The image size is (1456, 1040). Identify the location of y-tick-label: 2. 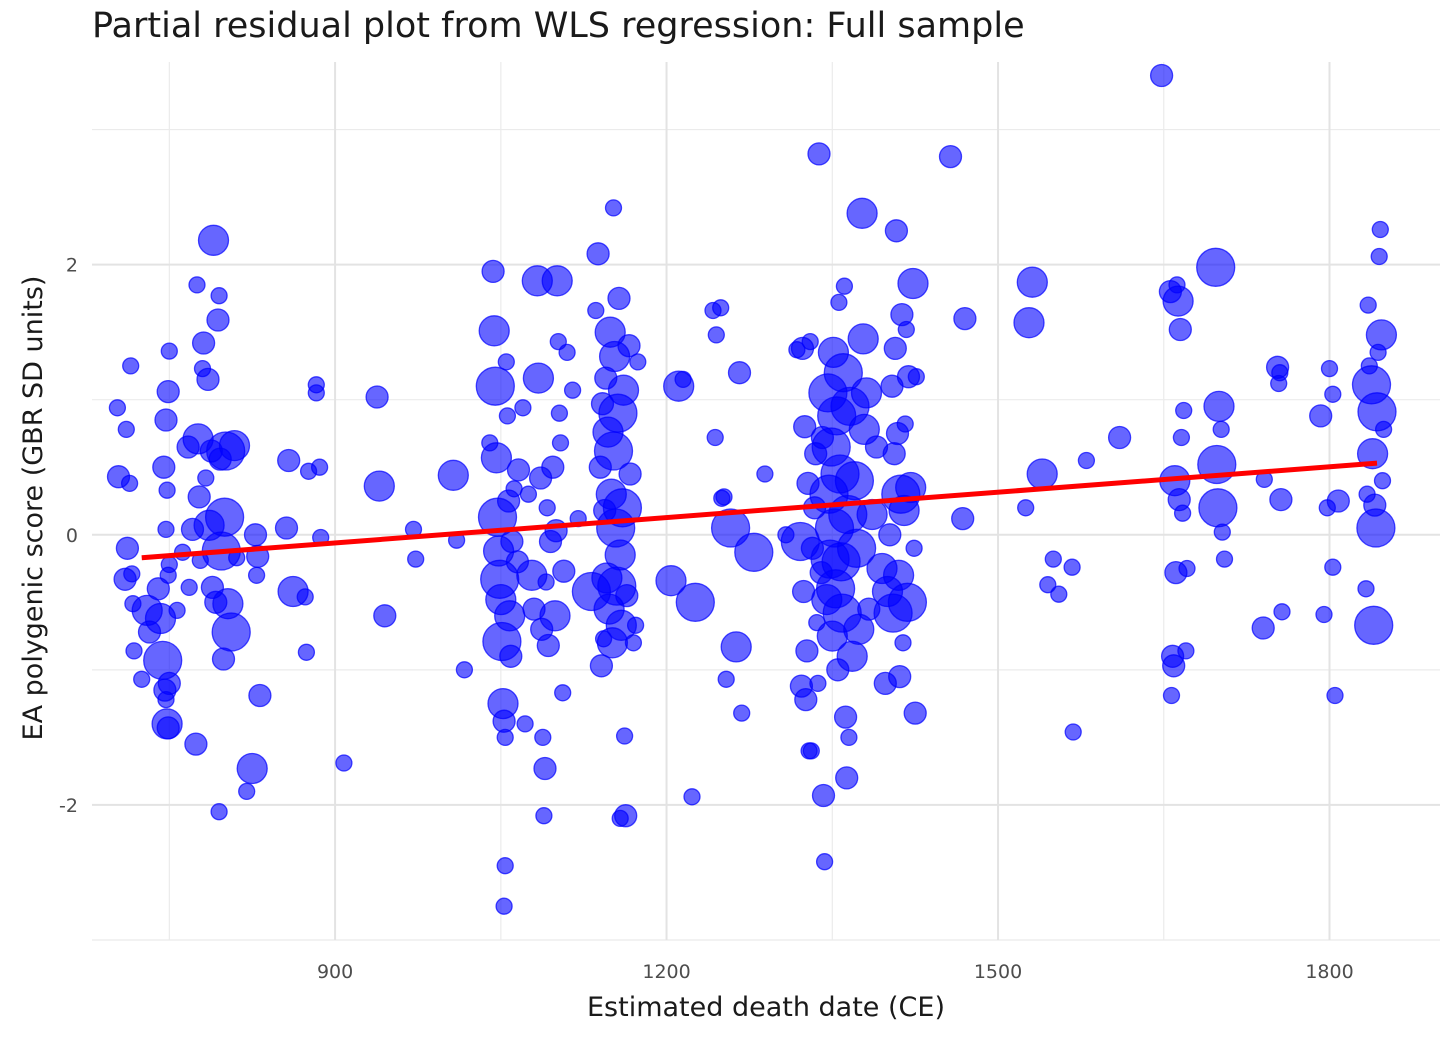
(72, 266).